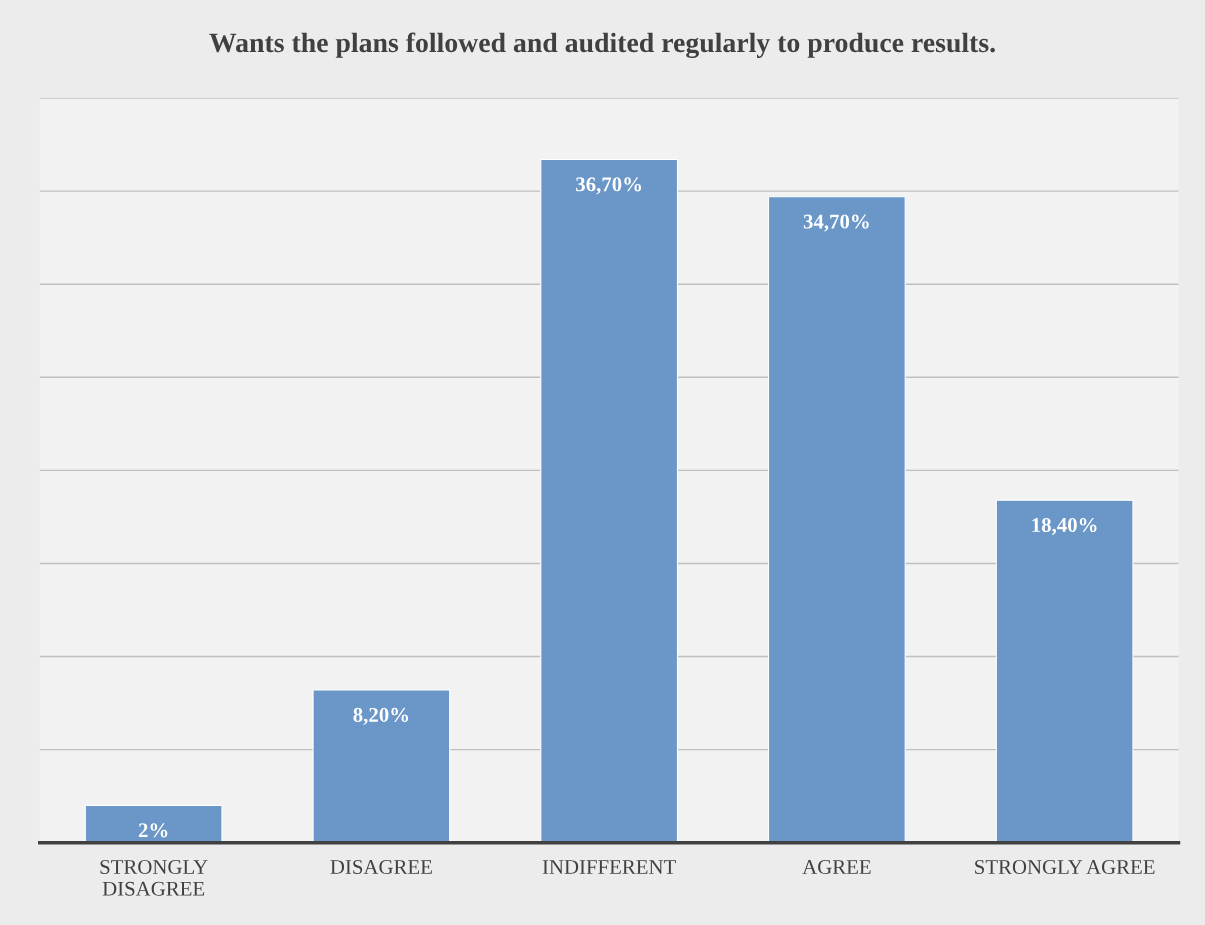 This screenshot has height=925, width=1205. Describe the element at coordinates (602, 45) in the screenshot. I see `chart-title: Wants the plans followed and audited regularly to produce results.` at that location.